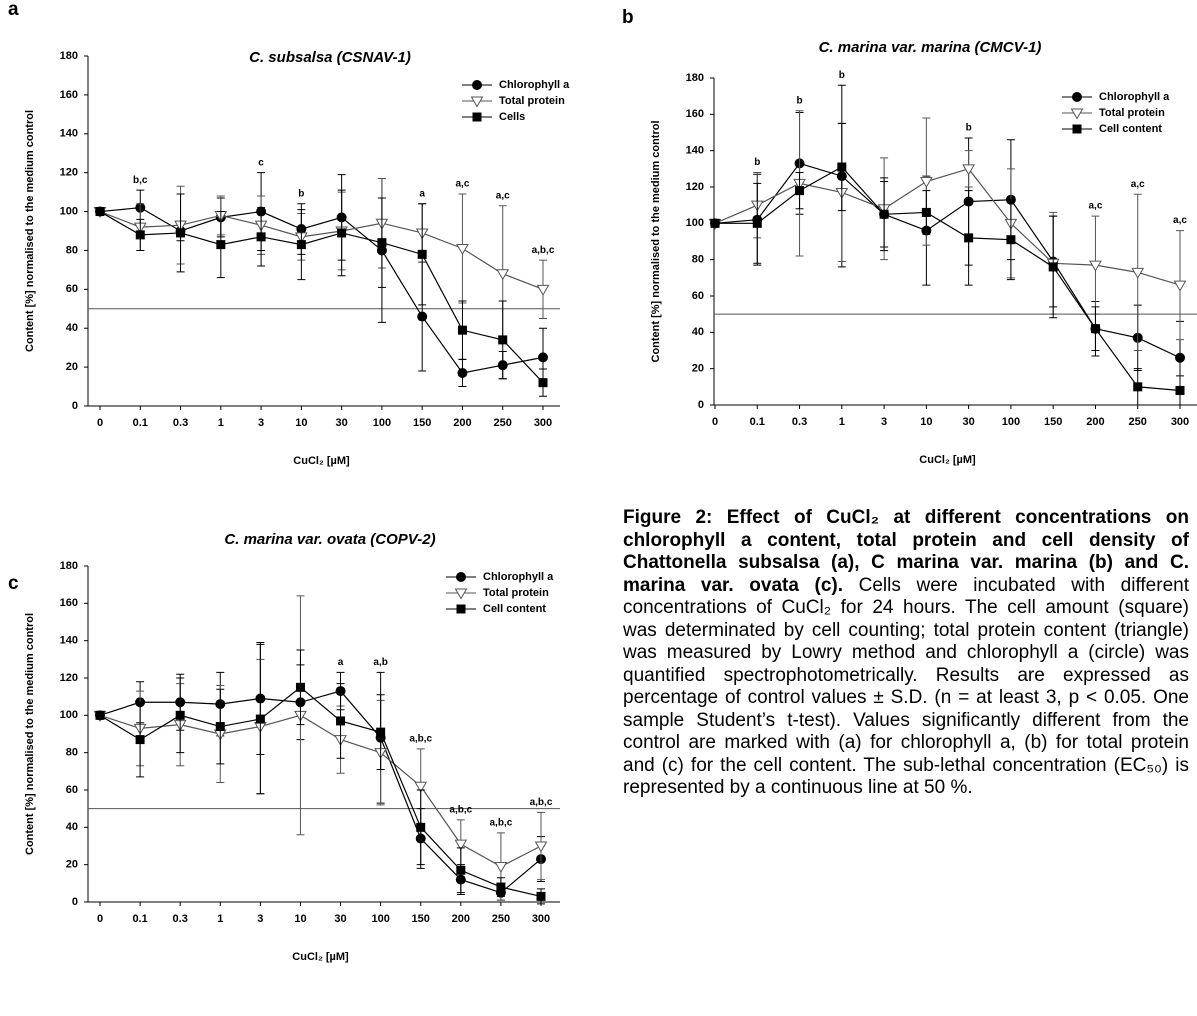  Describe the element at coordinates (72, 367) in the screenshot. I see `y-tick-label: 20` at that location.